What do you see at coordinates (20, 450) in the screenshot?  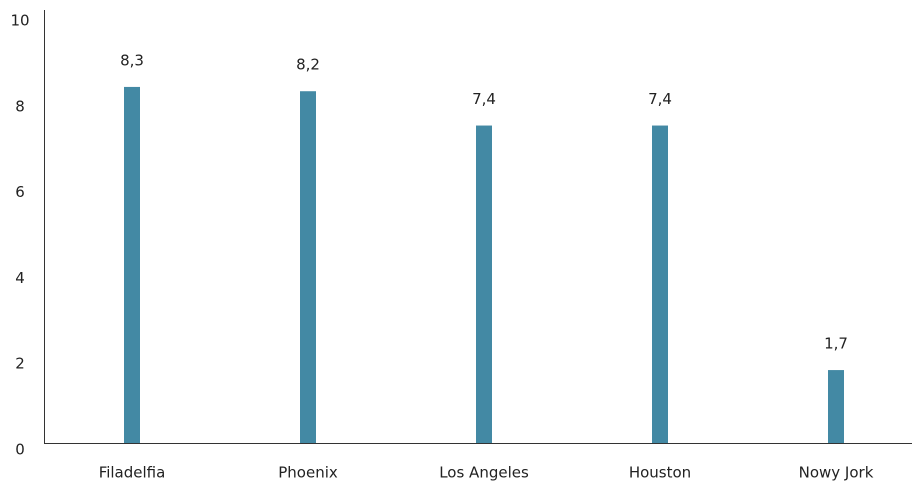 I see `y-tick-label: 0` at bounding box center [20, 450].